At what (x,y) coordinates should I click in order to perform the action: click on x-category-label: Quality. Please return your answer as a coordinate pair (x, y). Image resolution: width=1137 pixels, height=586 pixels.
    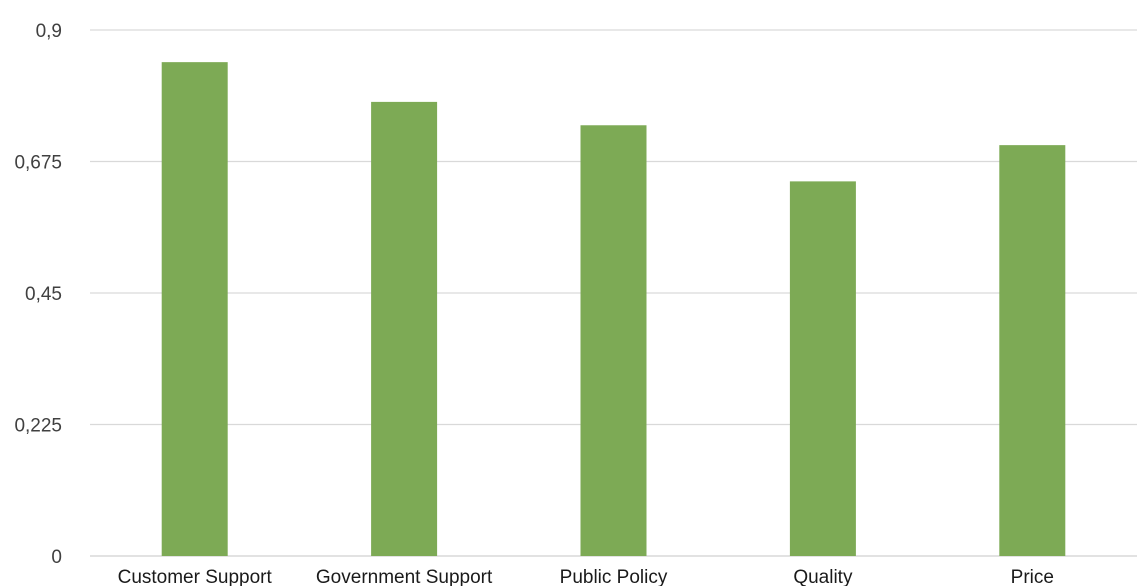
    Looking at the image, I should click on (823, 576).